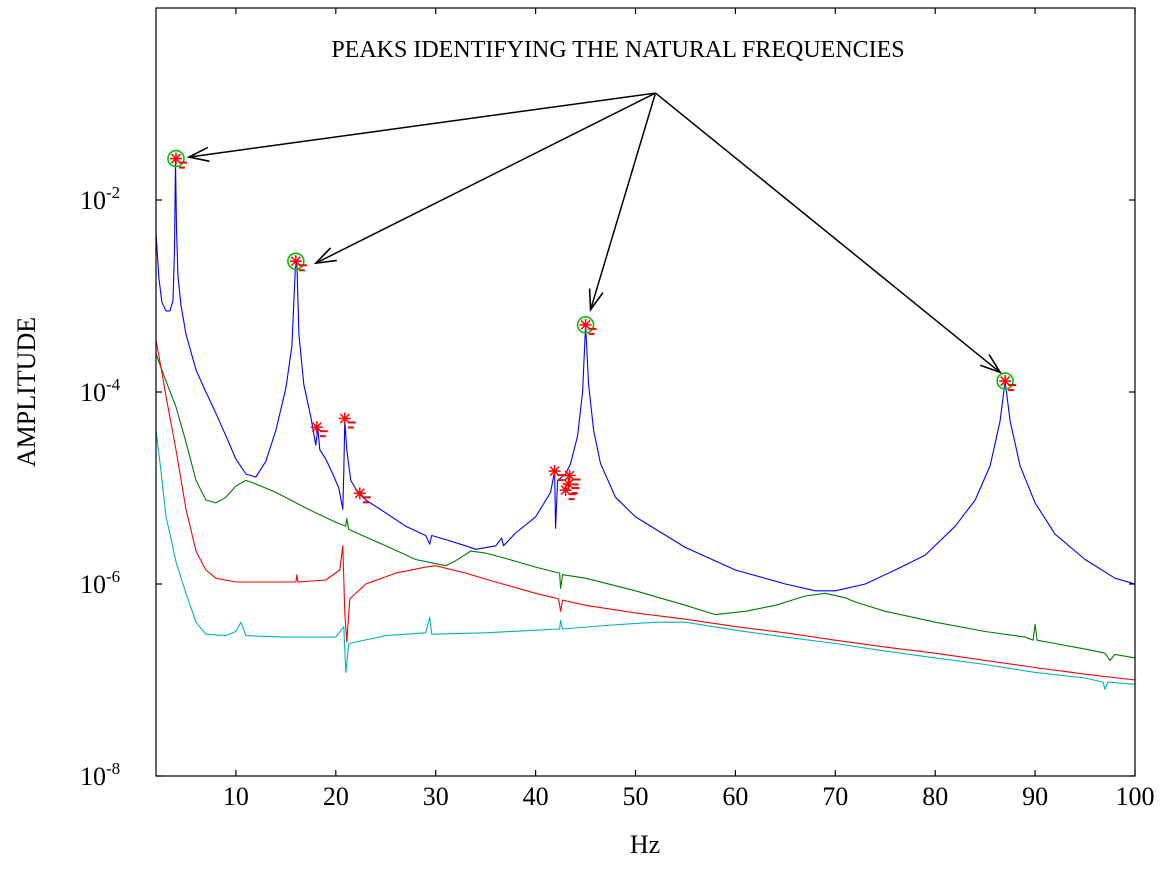 The width and height of the screenshot is (1169, 877). Describe the element at coordinates (835, 796) in the screenshot. I see `x-tick-label: 70` at that location.